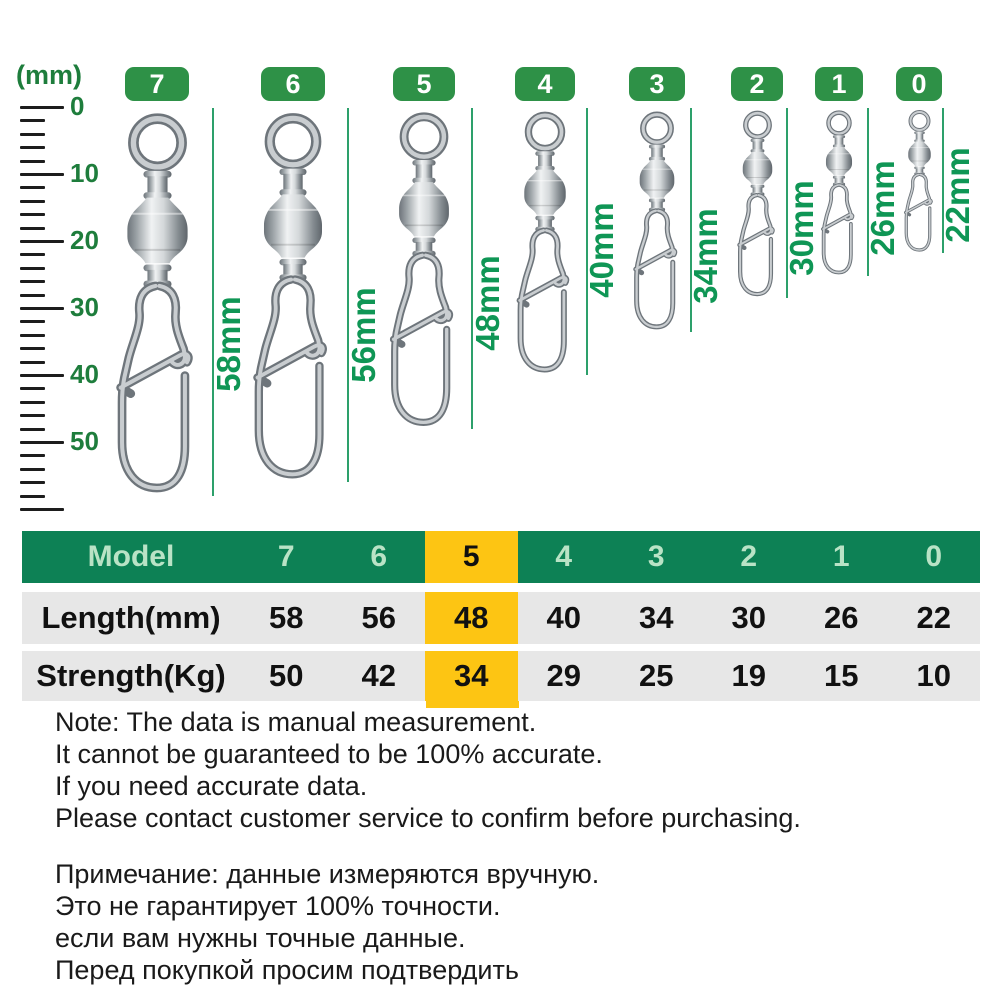  What do you see at coordinates (363, 335) in the screenshot?
I see `measure-label-6: 56mm` at bounding box center [363, 335].